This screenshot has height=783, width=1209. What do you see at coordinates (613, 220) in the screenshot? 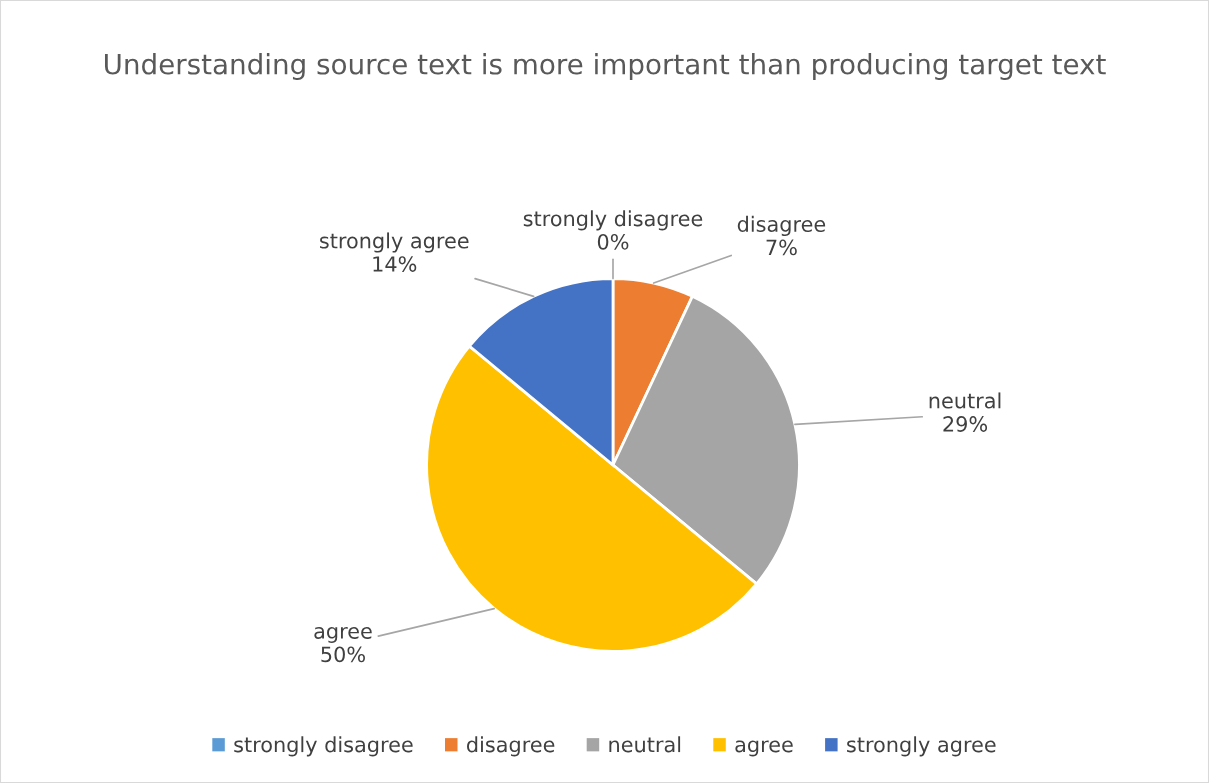
I see `category-label: strongly disagree` at bounding box center [613, 220].